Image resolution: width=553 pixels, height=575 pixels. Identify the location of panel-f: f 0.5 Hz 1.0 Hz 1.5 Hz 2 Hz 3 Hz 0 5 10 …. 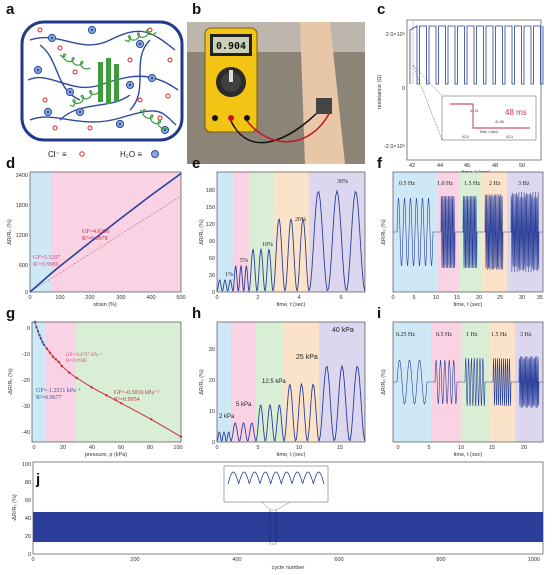
(460, 231).